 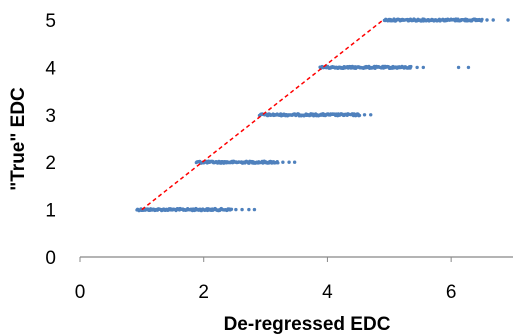 What do you see at coordinates (451, 292) in the screenshot?
I see `x-tick-label: 6` at bounding box center [451, 292].